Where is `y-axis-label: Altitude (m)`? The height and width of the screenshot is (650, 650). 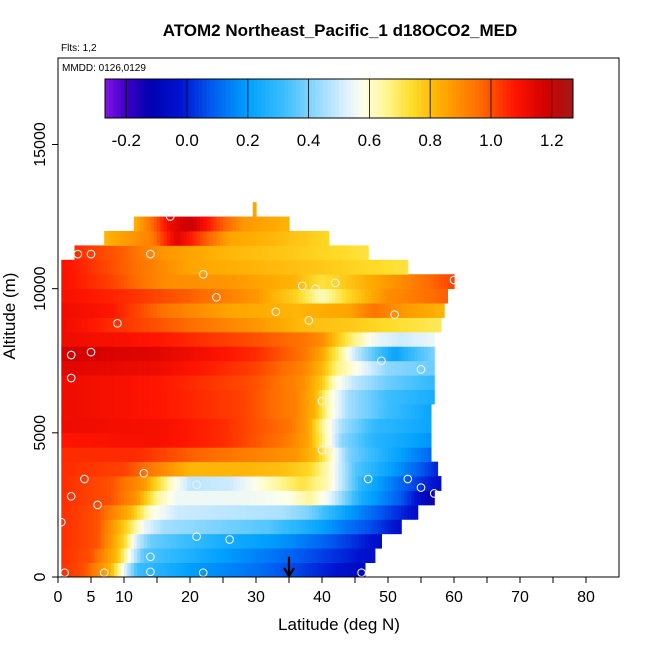 y-axis-label: Altitude (m) is located at coordinates (9, 316).